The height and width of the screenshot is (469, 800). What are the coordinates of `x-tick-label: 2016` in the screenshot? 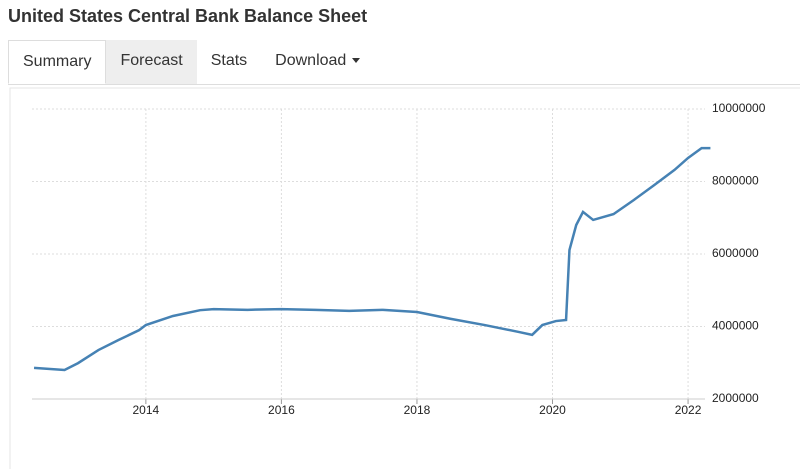 It's located at (281, 410).